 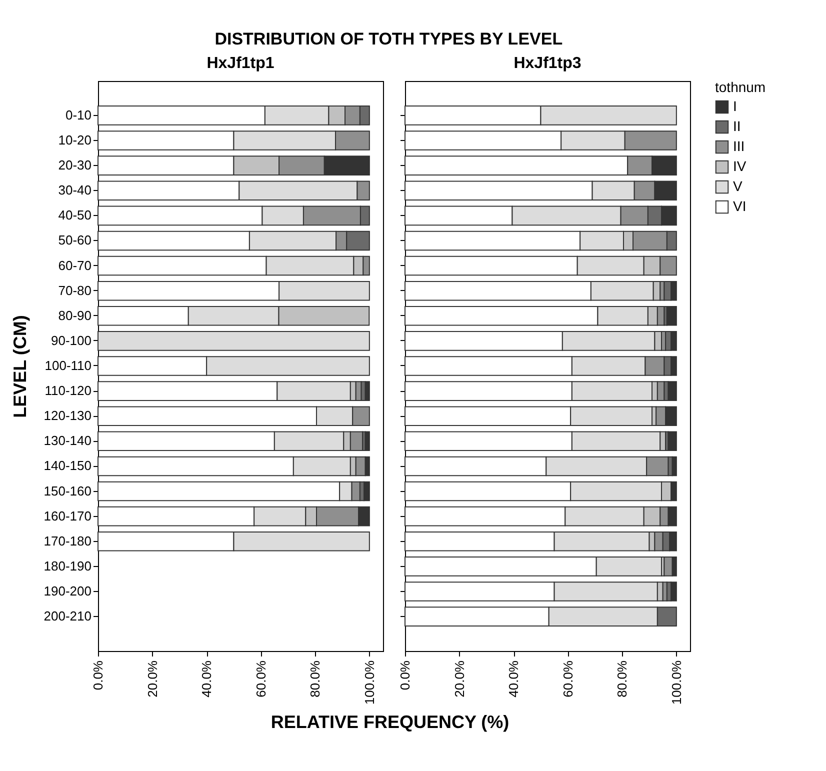 What do you see at coordinates (68, 516) in the screenshot?
I see `y-tick-label: 160-170` at bounding box center [68, 516].